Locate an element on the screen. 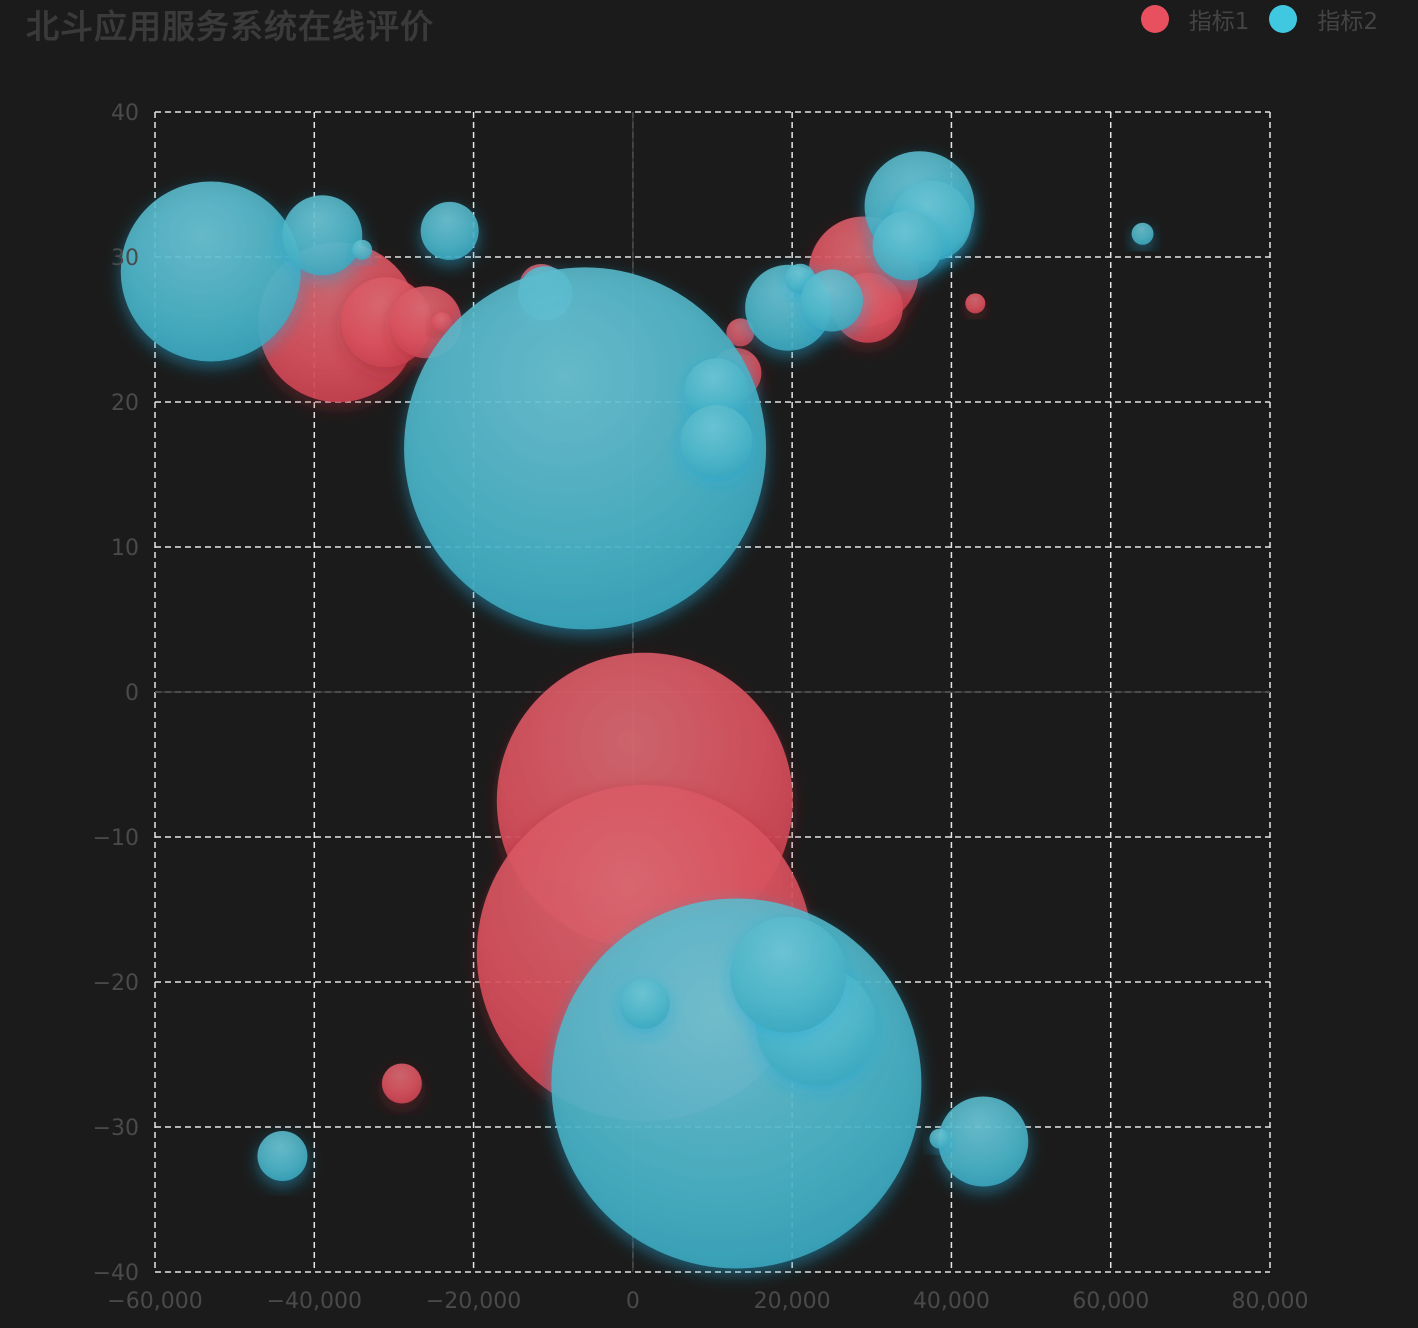 The image size is (1418, 1328). chart-title: 北斗应用服务系统在线评价 is located at coordinates (230, 26).